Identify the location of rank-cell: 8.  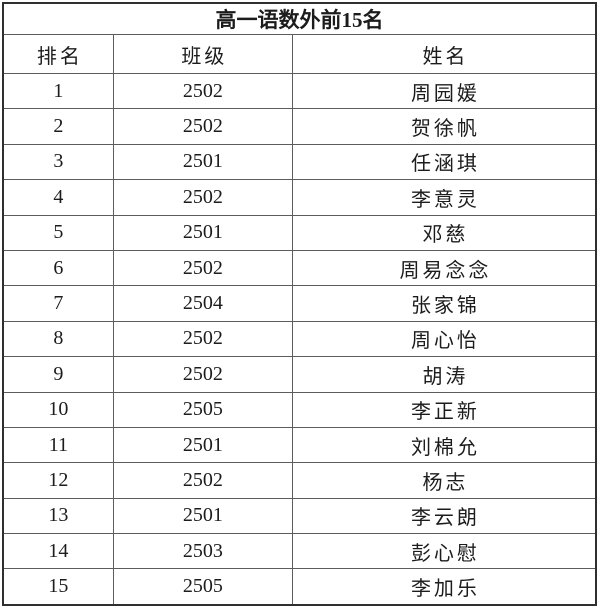
(58, 339).